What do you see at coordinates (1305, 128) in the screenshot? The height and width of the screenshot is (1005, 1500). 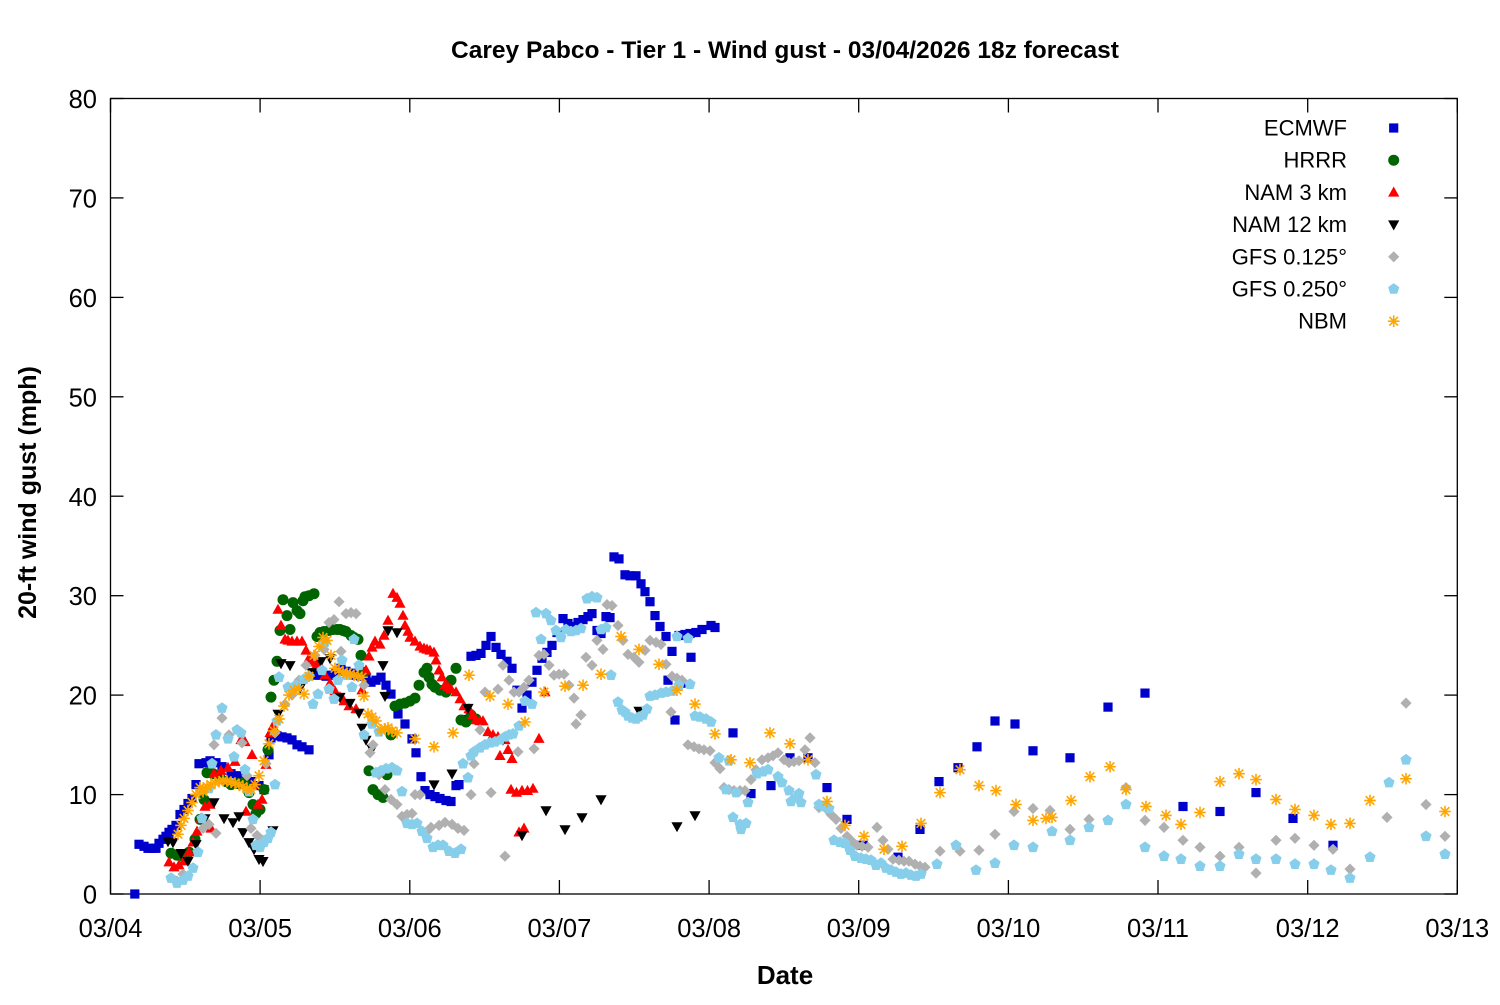 I see `svg-text: ECMWF` at bounding box center [1305, 128].